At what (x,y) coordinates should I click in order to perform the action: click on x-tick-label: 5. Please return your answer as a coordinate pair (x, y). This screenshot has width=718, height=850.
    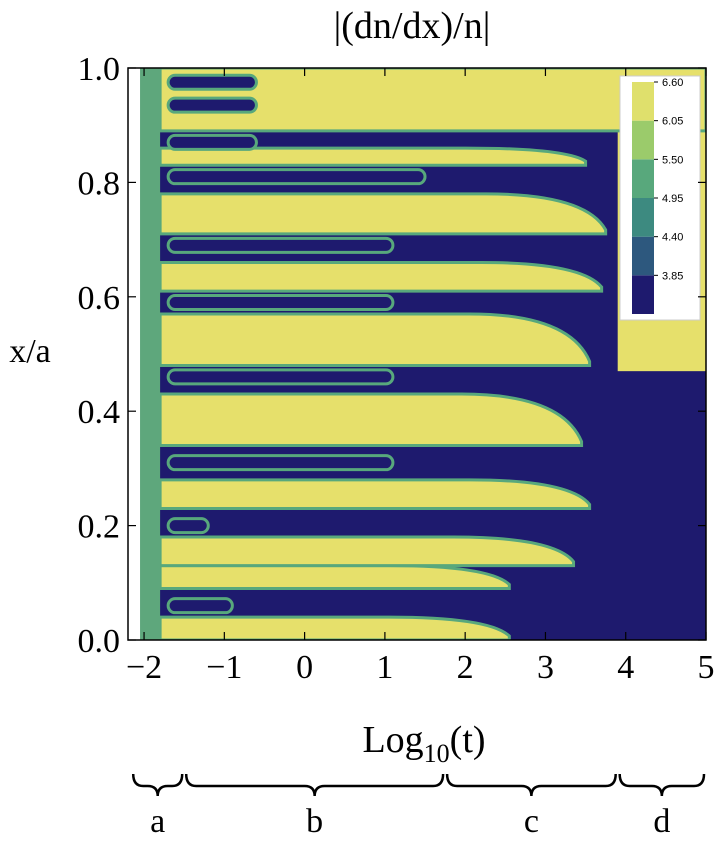
    Looking at the image, I should click on (706, 667).